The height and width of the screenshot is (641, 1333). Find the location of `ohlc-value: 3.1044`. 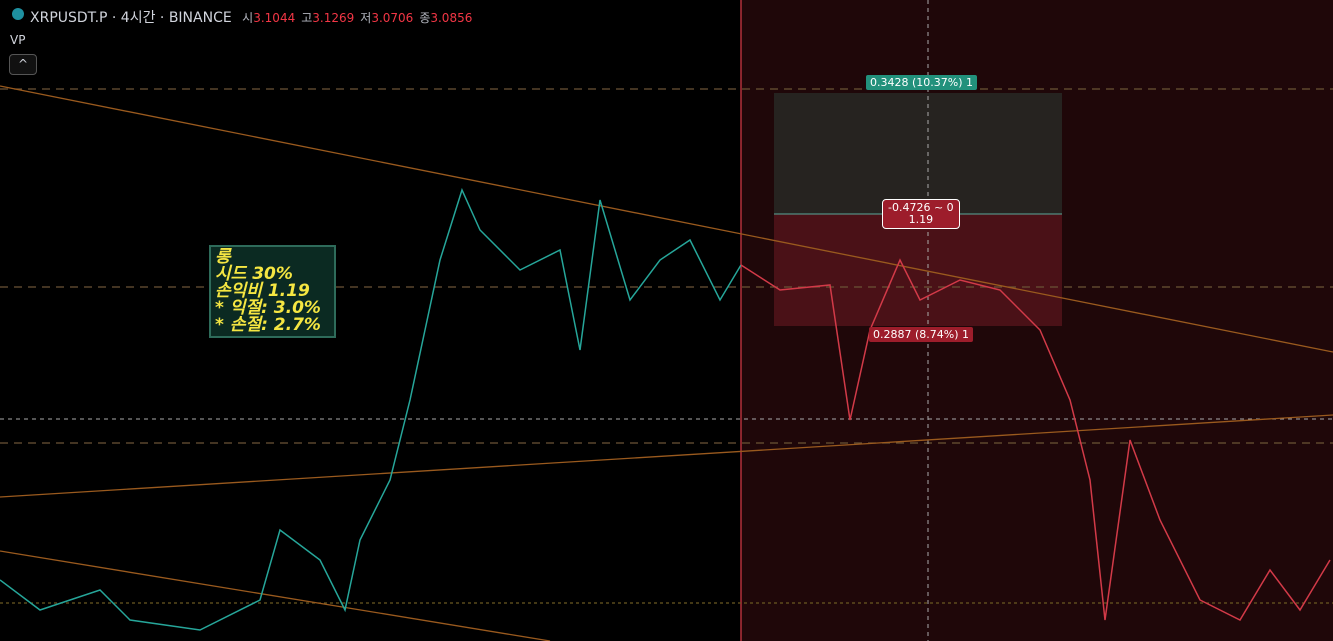

ohlc-value: 3.1044 is located at coordinates (274, 18).